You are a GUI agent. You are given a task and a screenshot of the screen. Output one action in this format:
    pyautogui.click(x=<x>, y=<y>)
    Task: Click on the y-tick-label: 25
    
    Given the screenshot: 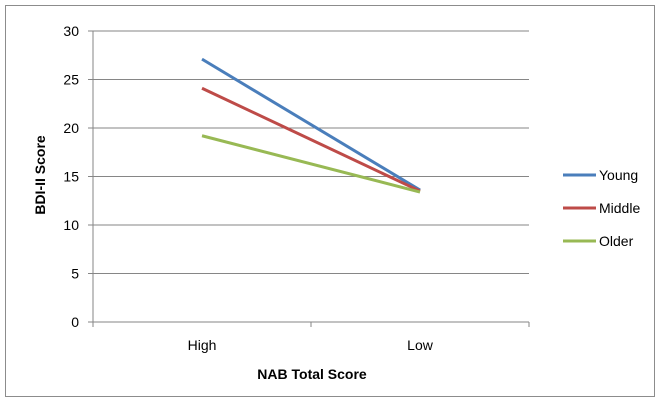 What is the action you would take?
    pyautogui.click(x=71, y=80)
    